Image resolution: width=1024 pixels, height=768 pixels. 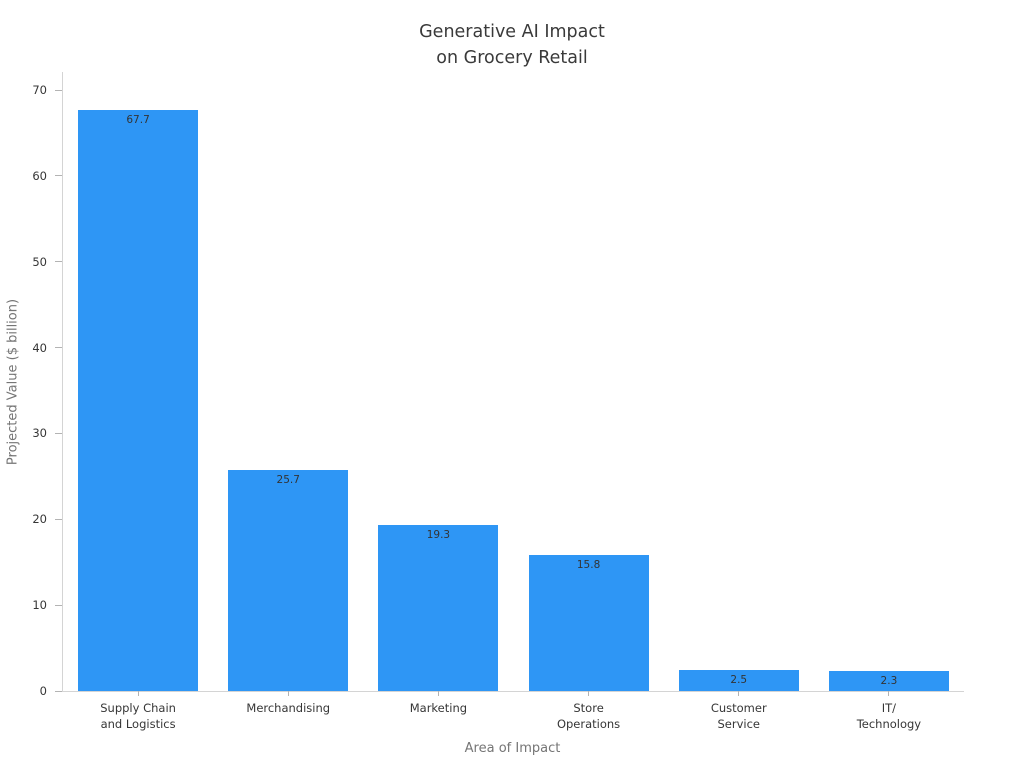 What do you see at coordinates (512, 748) in the screenshot?
I see `x-axis-title: Area of Impact` at bounding box center [512, 748].